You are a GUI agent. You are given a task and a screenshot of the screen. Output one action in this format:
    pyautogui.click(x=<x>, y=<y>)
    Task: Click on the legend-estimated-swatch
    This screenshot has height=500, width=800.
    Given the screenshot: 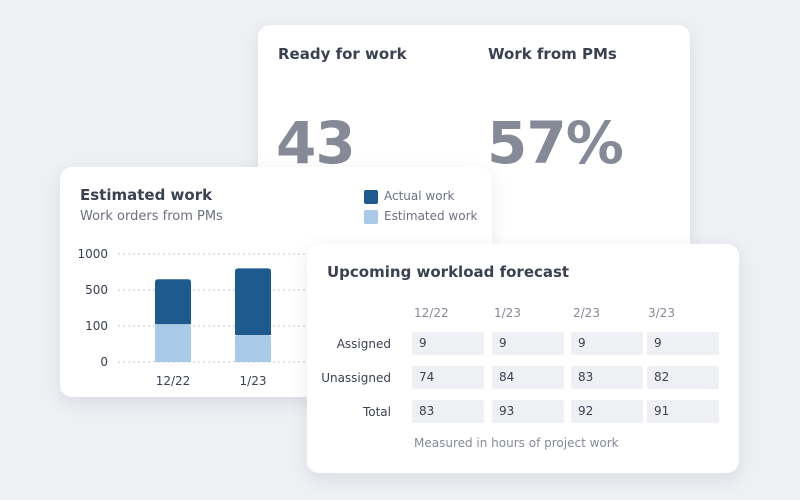 What is the action you would take?
    pyautogui.click(x=371, y=217)
    